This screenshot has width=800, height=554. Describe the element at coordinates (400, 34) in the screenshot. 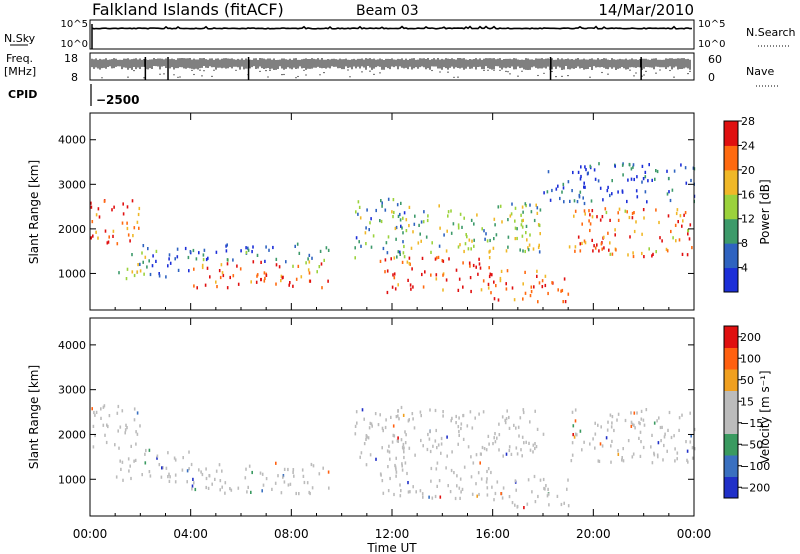

I see `nsky-panel: N.Sky 10^5 10^0 10^5 10^0 N.Search` at that location.